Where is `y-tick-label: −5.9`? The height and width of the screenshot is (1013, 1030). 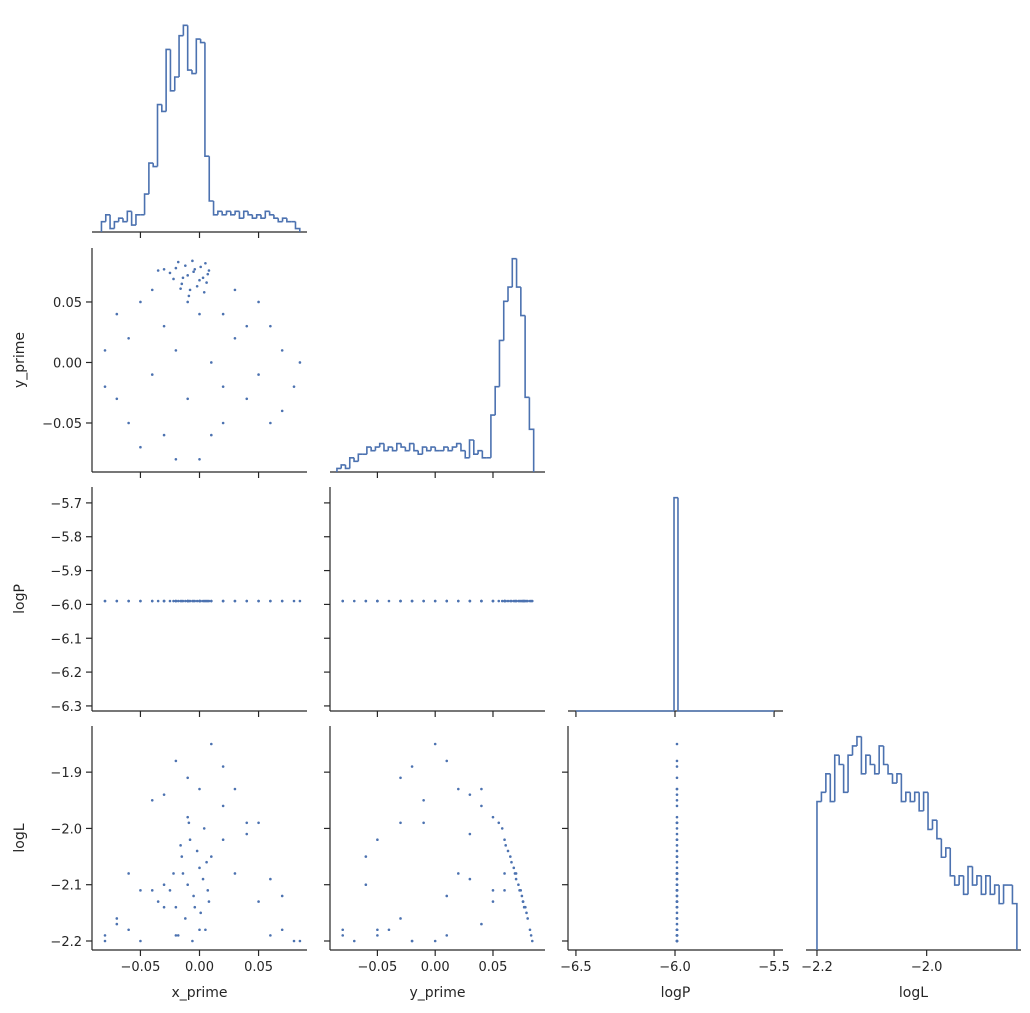 y-tick-label: −5.9 is located at coordinates (66, 572).